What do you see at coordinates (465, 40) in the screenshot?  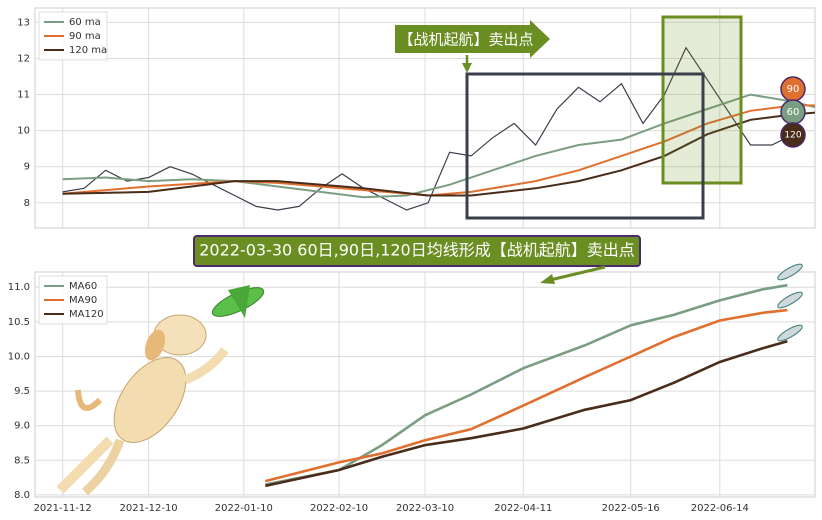 I see `annotation: 【战机起航】卖出点` at bounding box center [465, 40].